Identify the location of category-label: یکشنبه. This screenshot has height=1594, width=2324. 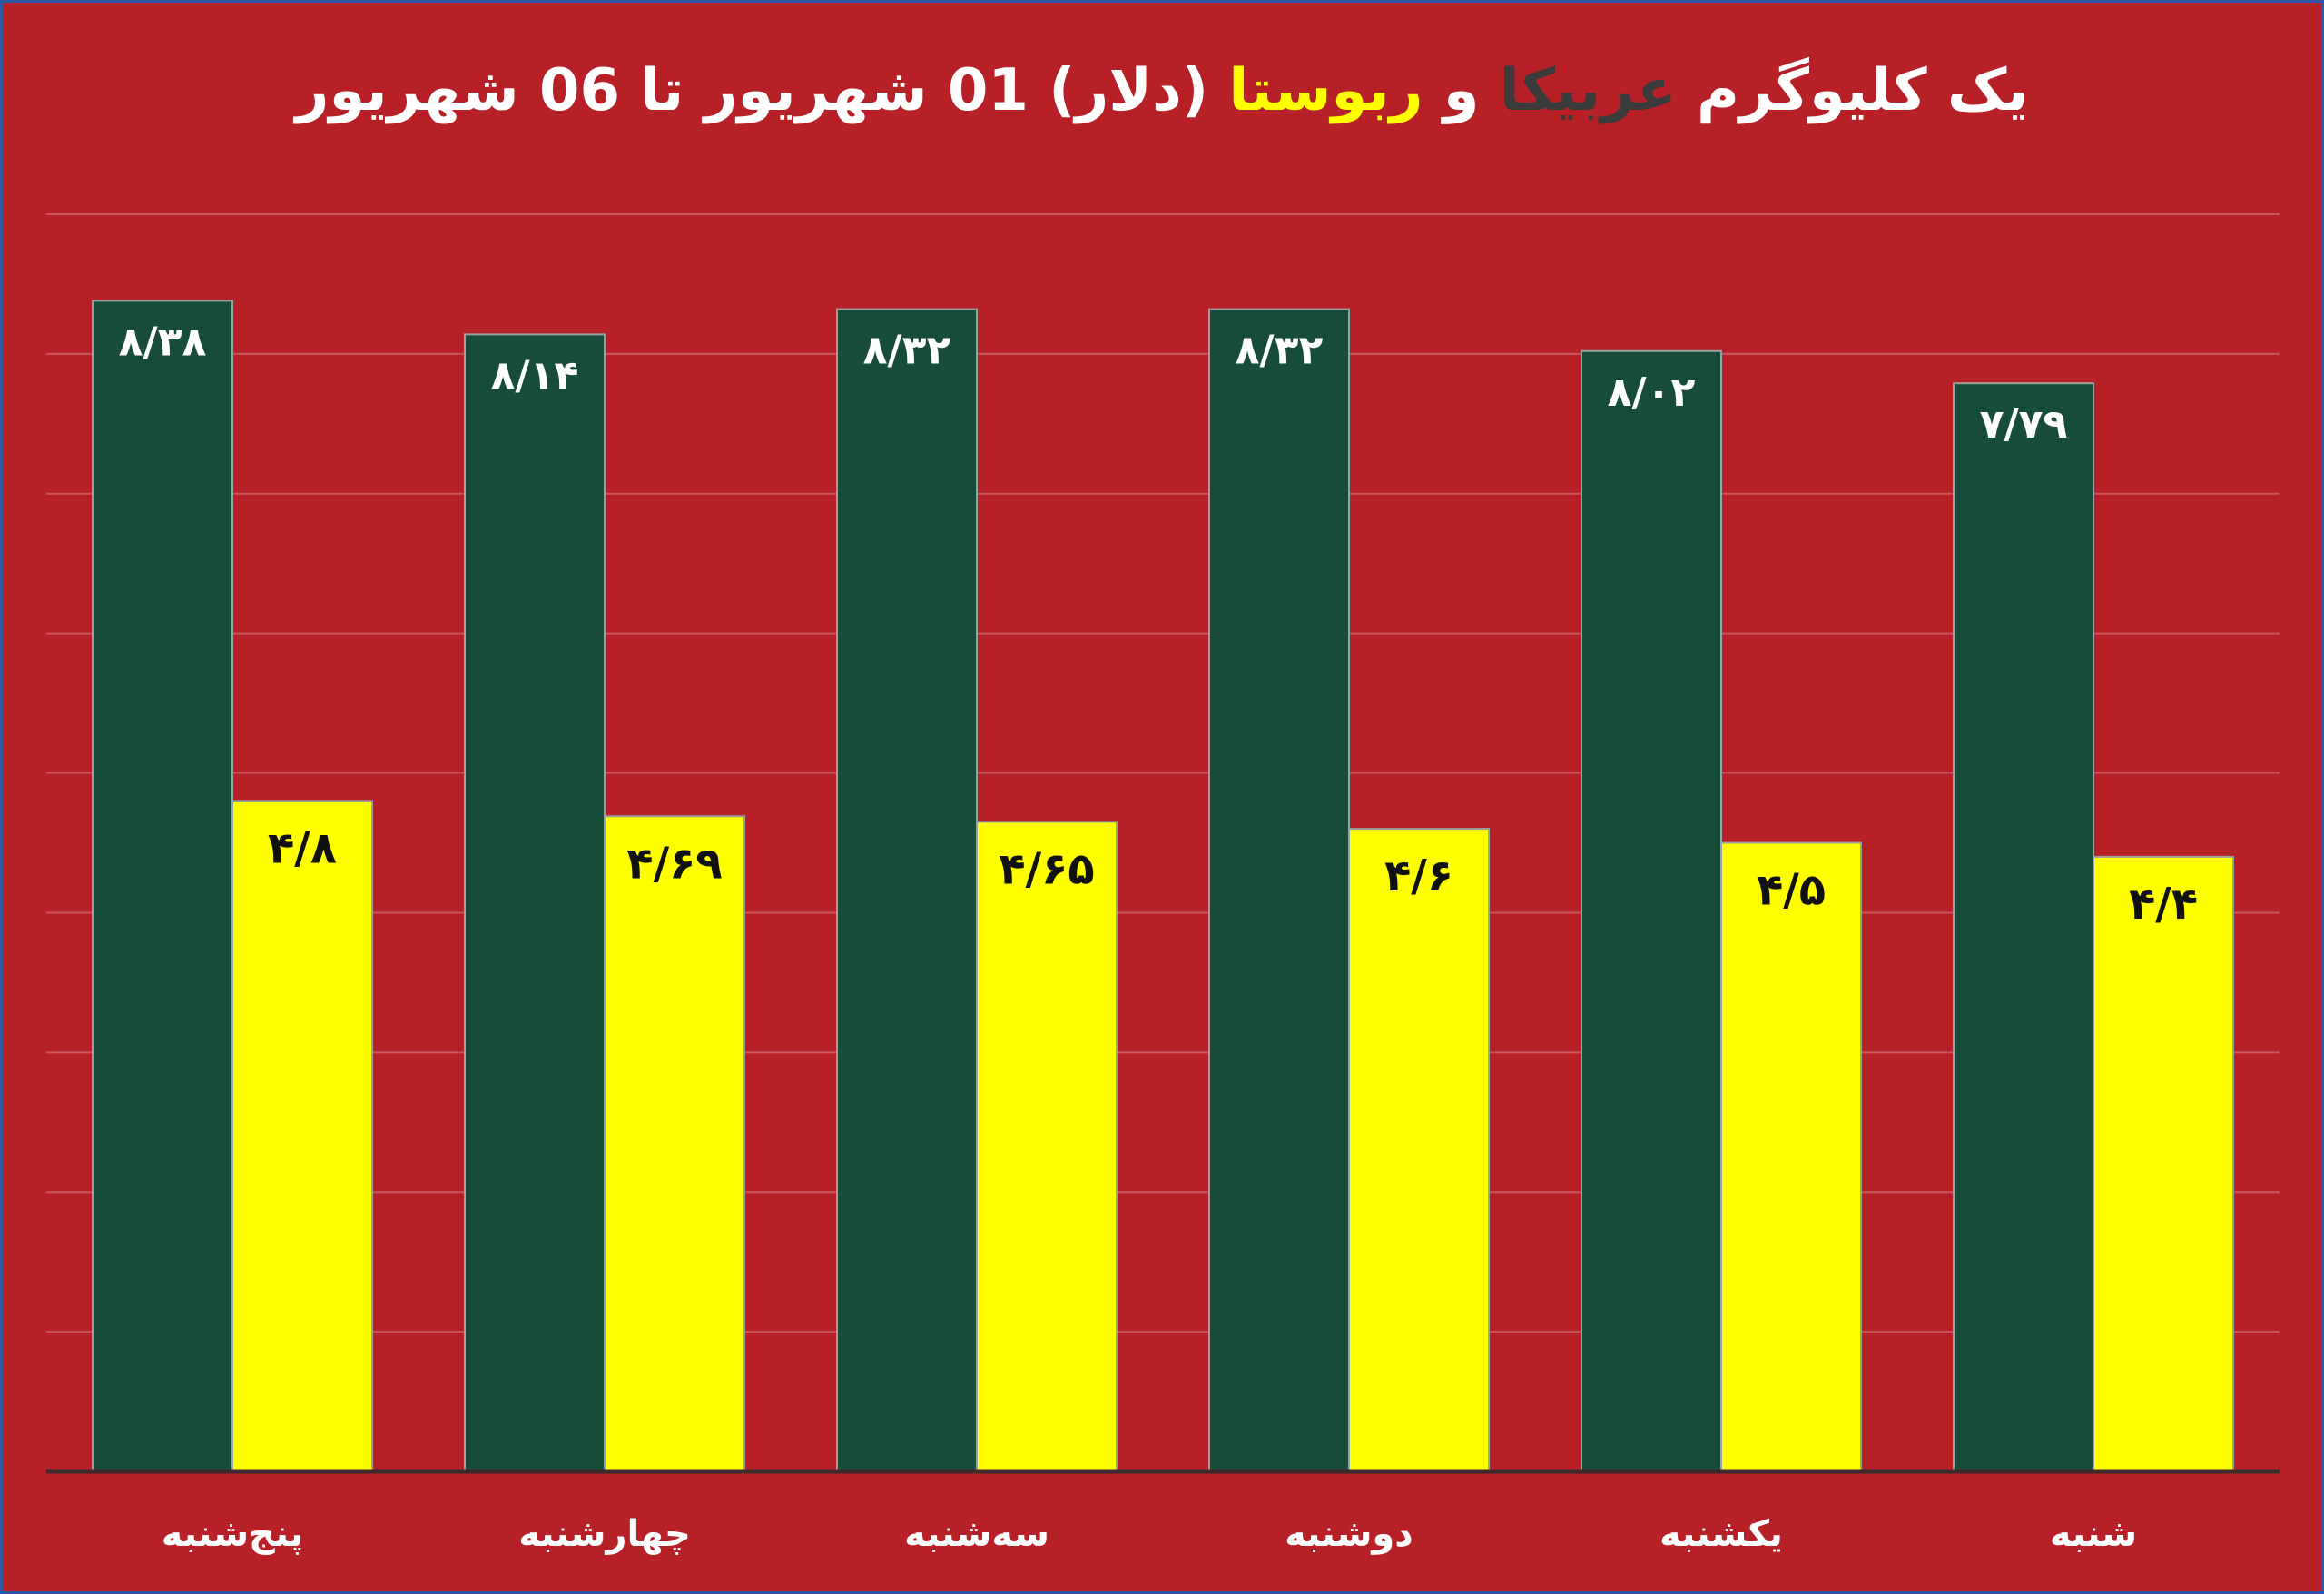
(1721, 1534).